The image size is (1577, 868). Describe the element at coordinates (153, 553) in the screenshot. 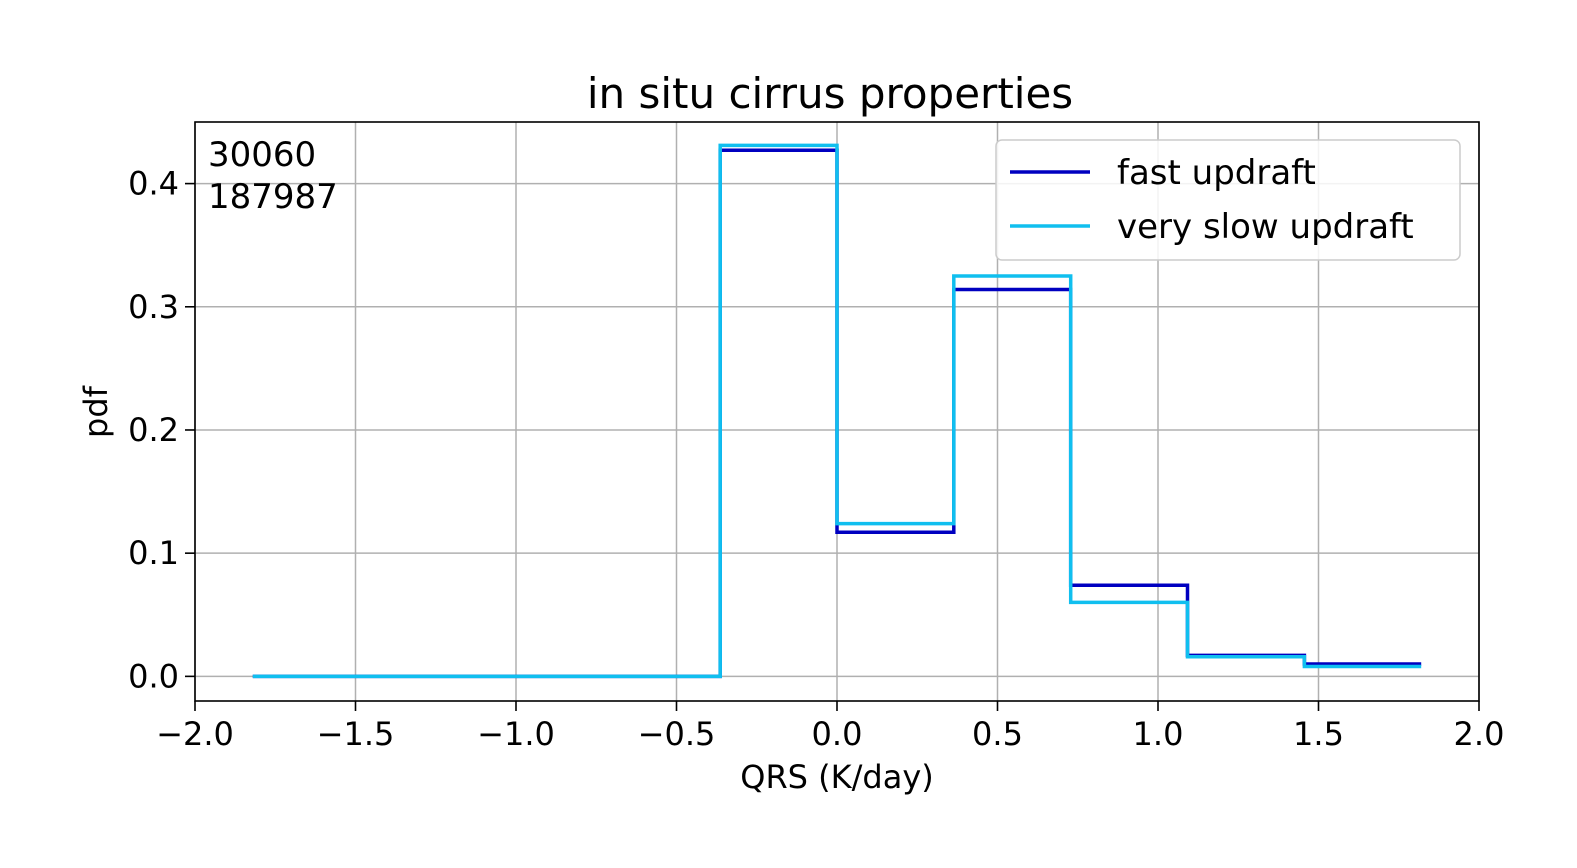

I see `y-tick-label: 0.1` at that location.